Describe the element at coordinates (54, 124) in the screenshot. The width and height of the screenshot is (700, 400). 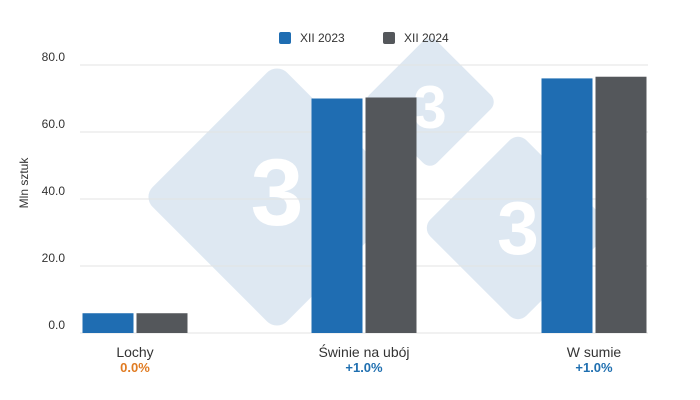
I see `y-tick-label: 60.0` at that location.